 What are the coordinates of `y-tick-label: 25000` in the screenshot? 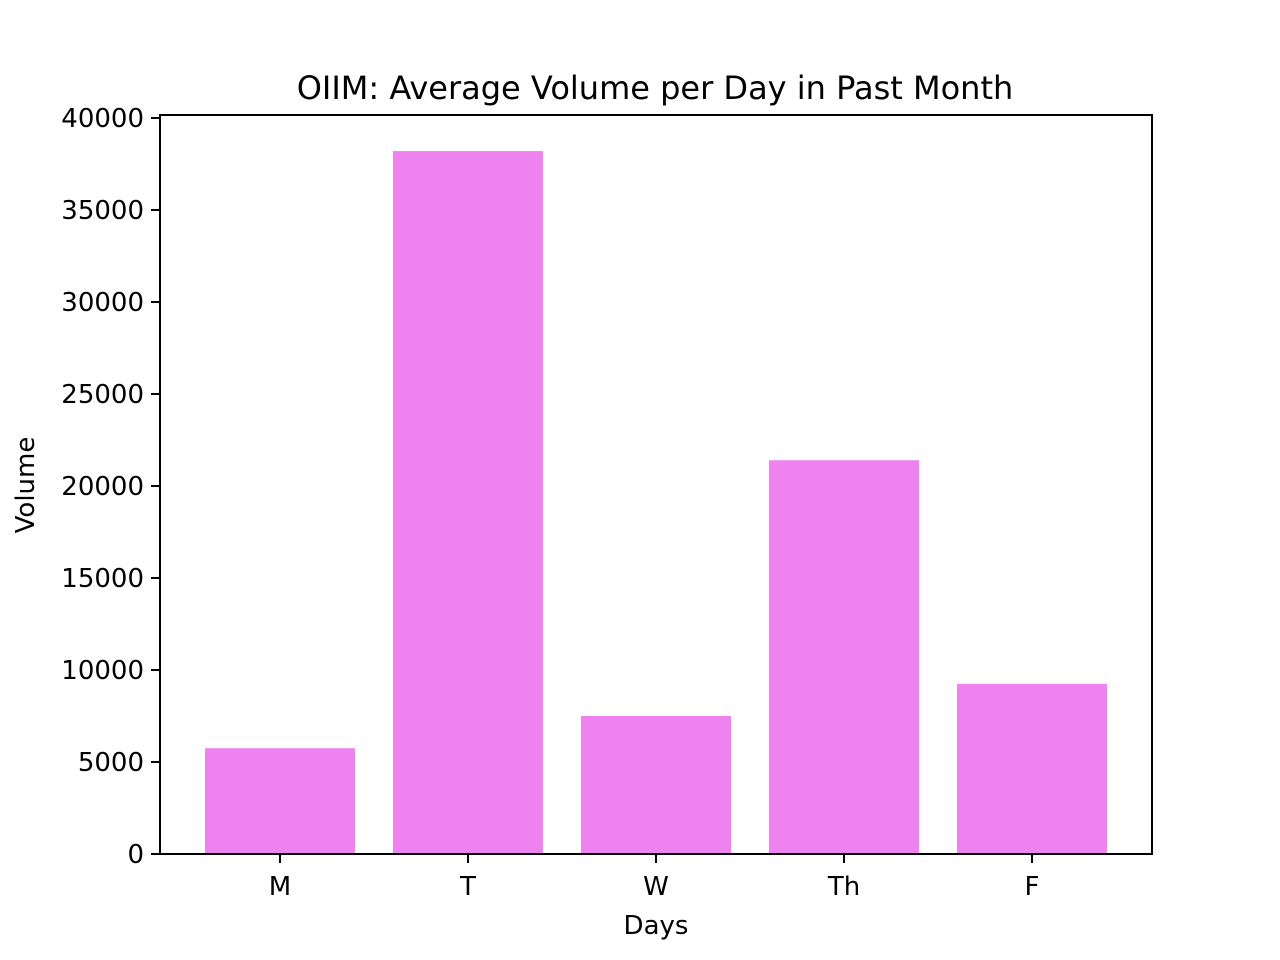 It's located at (102, 395).